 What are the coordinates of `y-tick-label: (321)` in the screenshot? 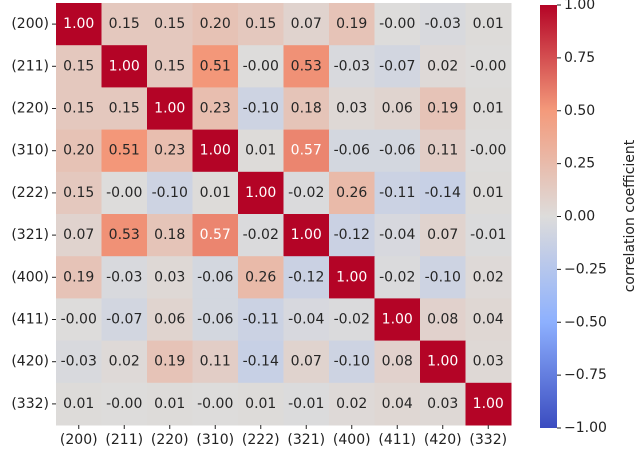 It's located at (30, 235).